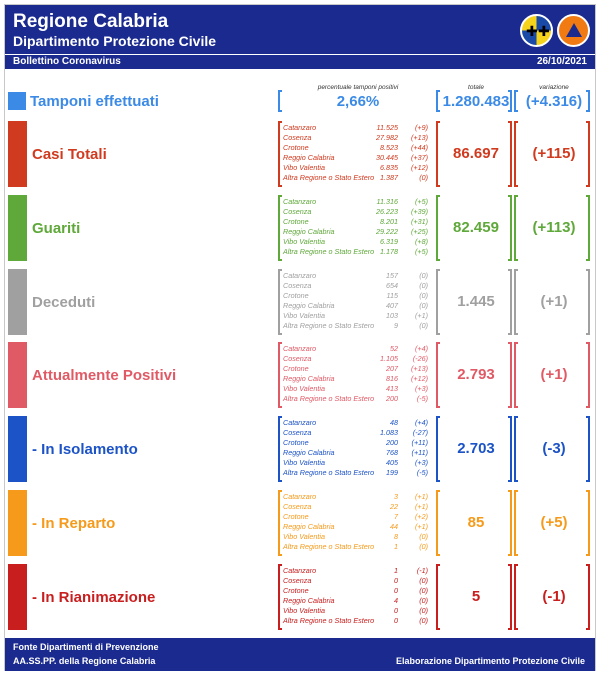 The height and width of the screenshot is (675, 600). Describe the element at coordinates (392, 398) in the screenshot. I see `province-value: 200` at that location.